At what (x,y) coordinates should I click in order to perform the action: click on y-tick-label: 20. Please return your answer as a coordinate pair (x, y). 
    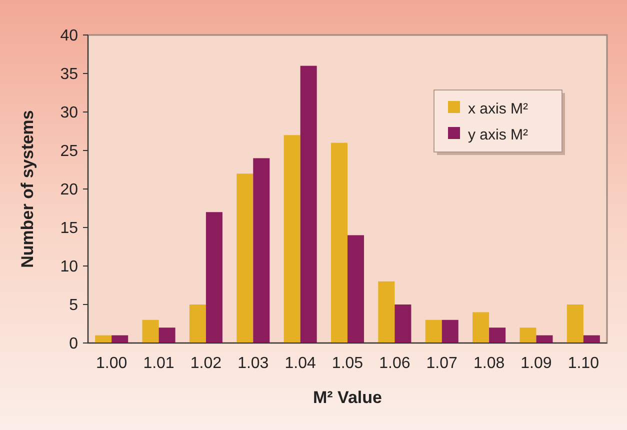
    Looking at the image, I should click on (69, 190).